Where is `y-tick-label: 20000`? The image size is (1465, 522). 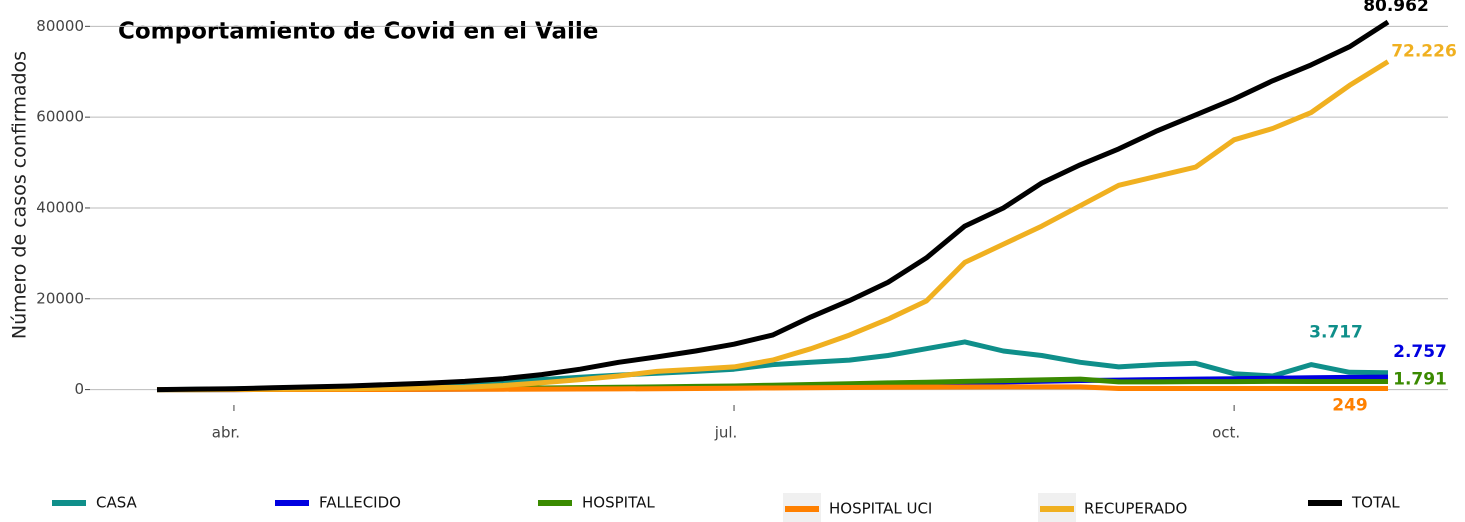 y-tick-label: 20000 is located at coordinates (60, 298).